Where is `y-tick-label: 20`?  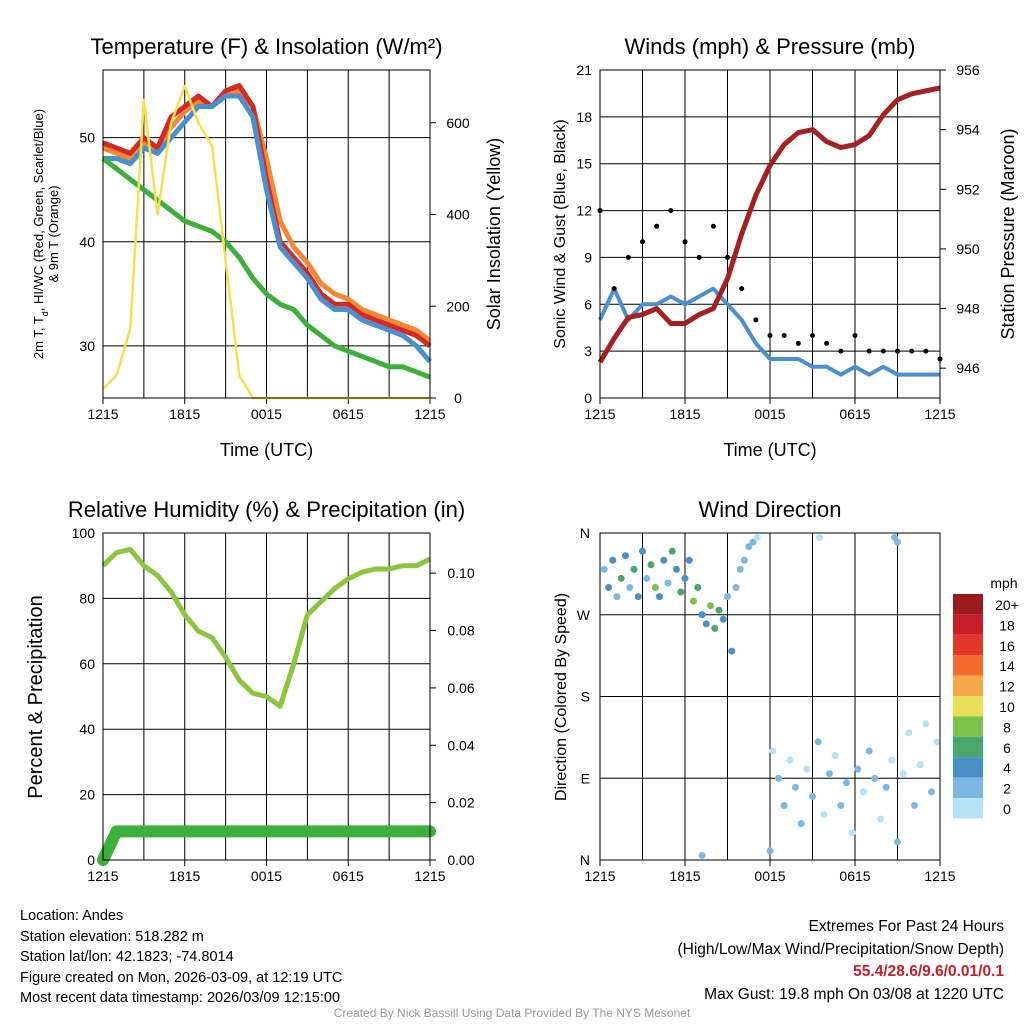 y-tick-label: 20 is located at coordinates (87, 795).